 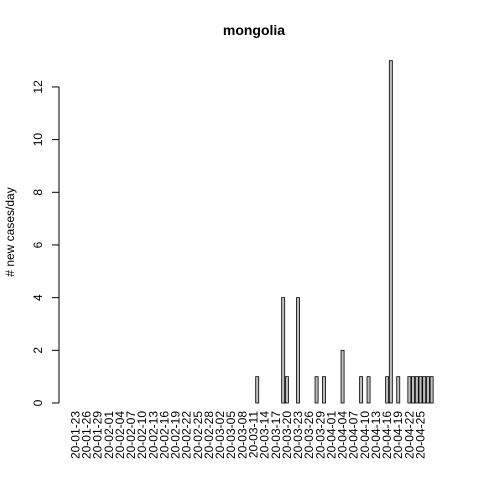 I want to click on x-tick-label: 20-02-13, so click(x=153, y=435).